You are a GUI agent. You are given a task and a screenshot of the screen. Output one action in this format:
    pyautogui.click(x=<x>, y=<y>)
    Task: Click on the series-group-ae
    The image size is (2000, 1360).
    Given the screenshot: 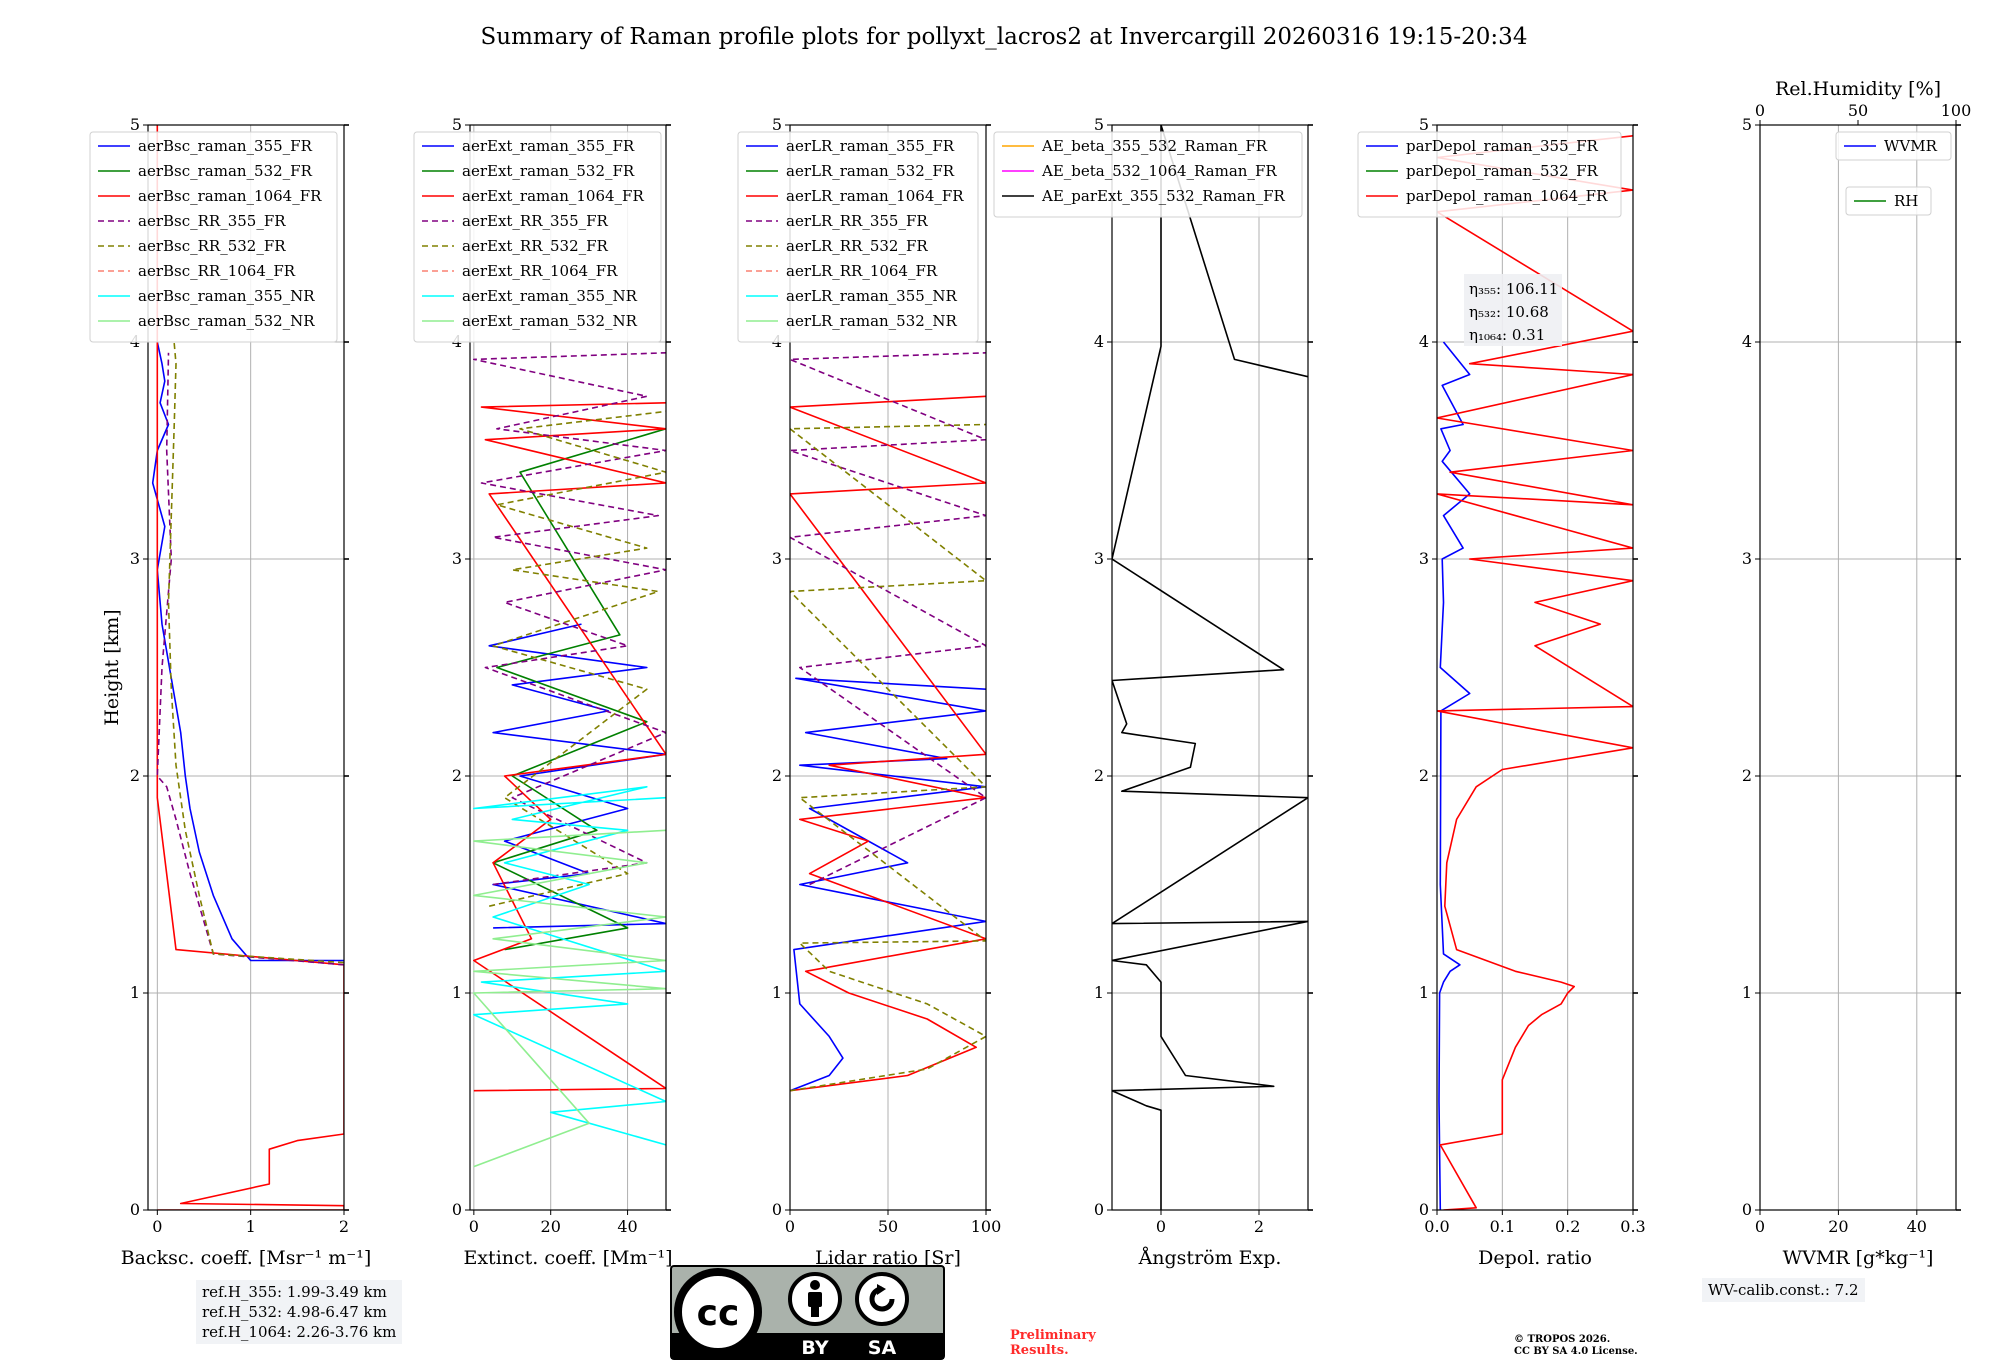 What is the action you would take?
    pyautogui.click(x=1210, y=667)
    